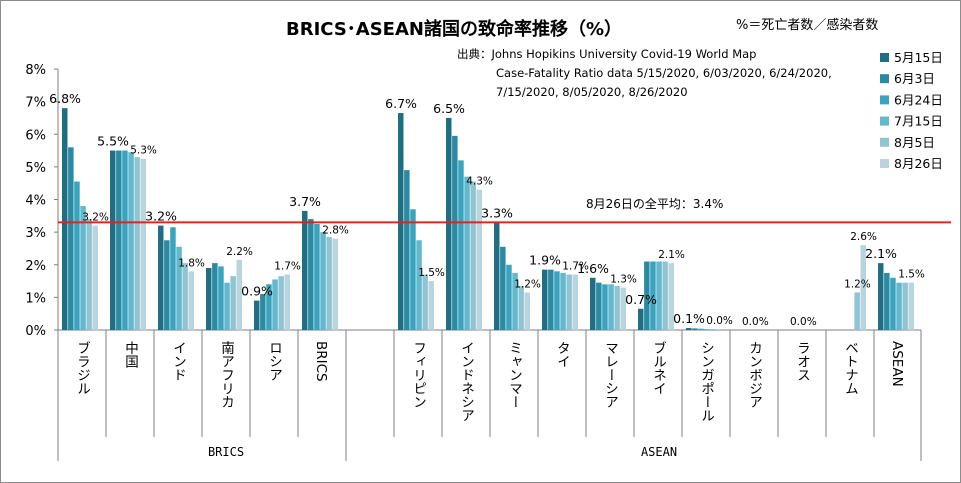 The width and height of the screenshot is (961, 483). Describe the element at coordinates (514, 375) in the screenshot. I see `category-label: ミャンマー` at that location.